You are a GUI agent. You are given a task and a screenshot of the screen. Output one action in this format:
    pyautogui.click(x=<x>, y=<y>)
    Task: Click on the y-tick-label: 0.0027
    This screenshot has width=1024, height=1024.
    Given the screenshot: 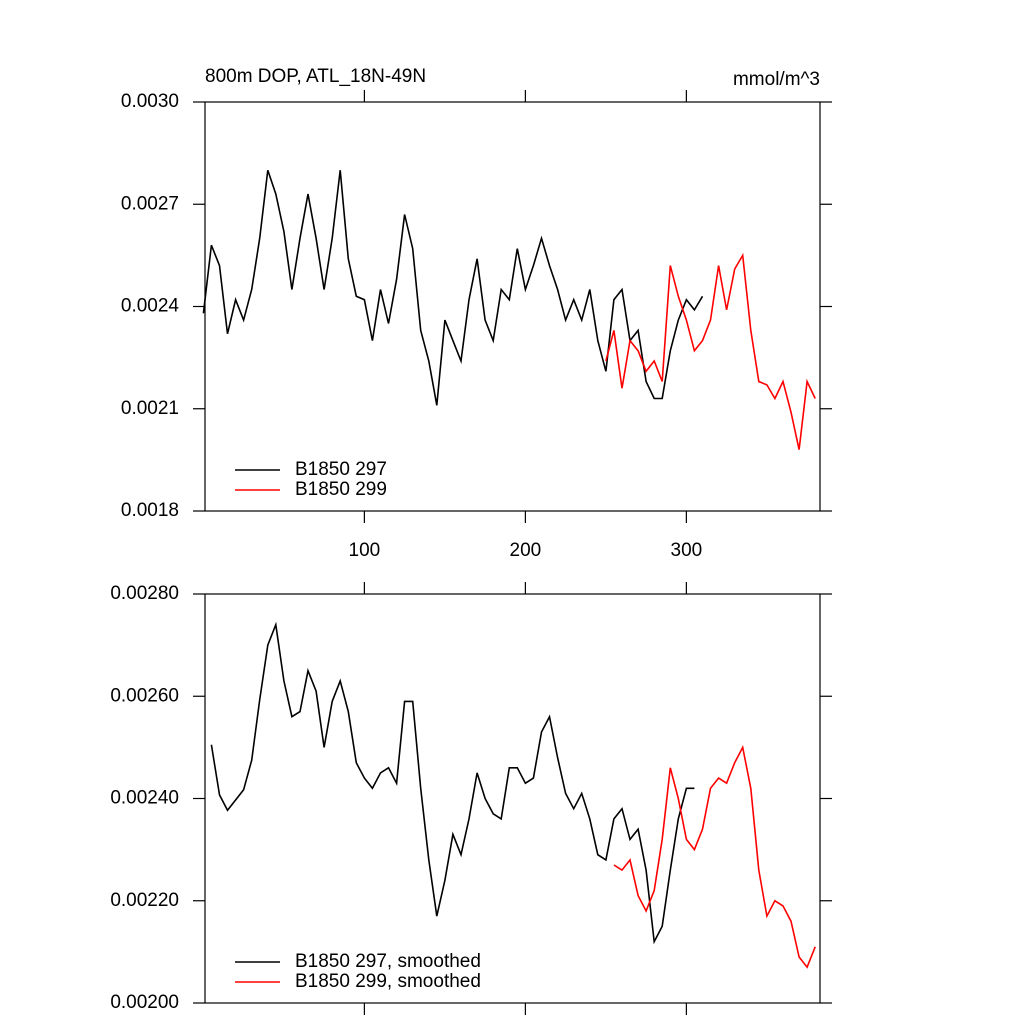 What is the action you would take?
    pyautogui.click(x=150, y=203)
    